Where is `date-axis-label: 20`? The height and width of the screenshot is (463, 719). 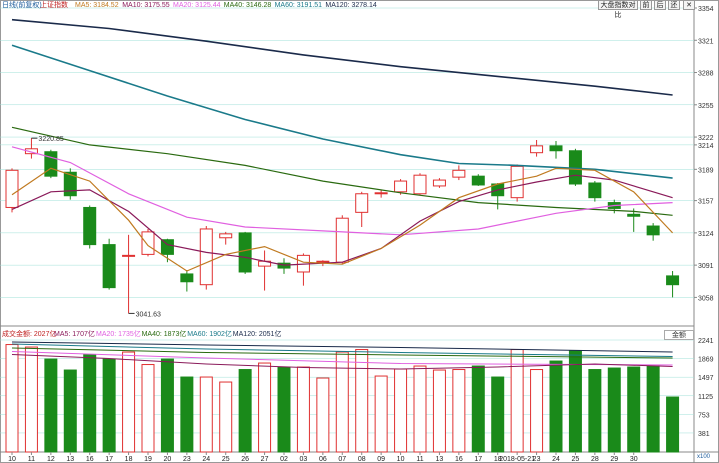 date-axis-label: 20 is located at coordinates (168, 459).